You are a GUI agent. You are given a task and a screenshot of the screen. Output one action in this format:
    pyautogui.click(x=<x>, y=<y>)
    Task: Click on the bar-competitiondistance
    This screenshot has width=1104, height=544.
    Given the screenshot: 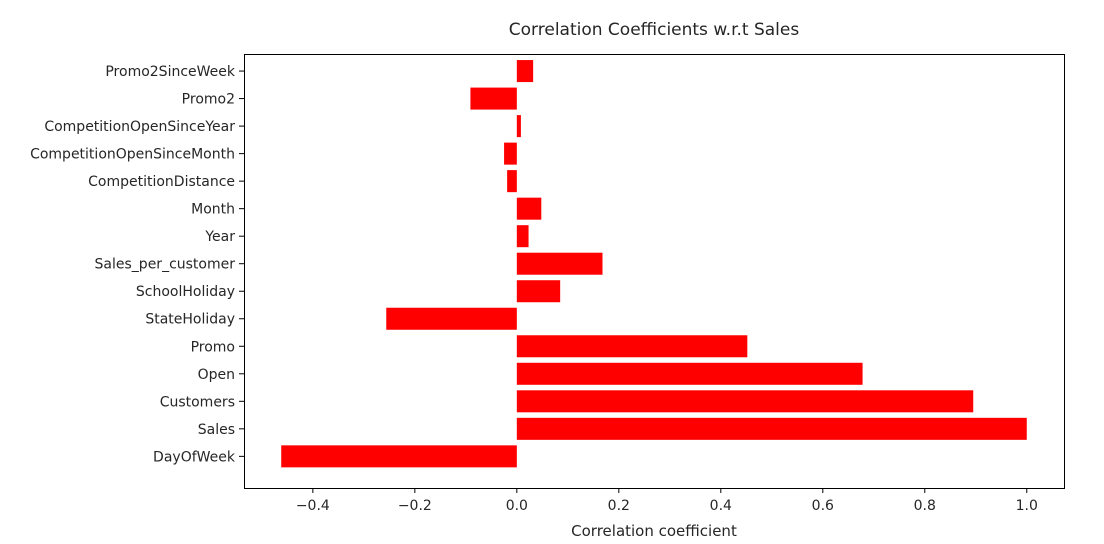 What is the action you would take?
    pyautogui.click(x=512, y=181)
    